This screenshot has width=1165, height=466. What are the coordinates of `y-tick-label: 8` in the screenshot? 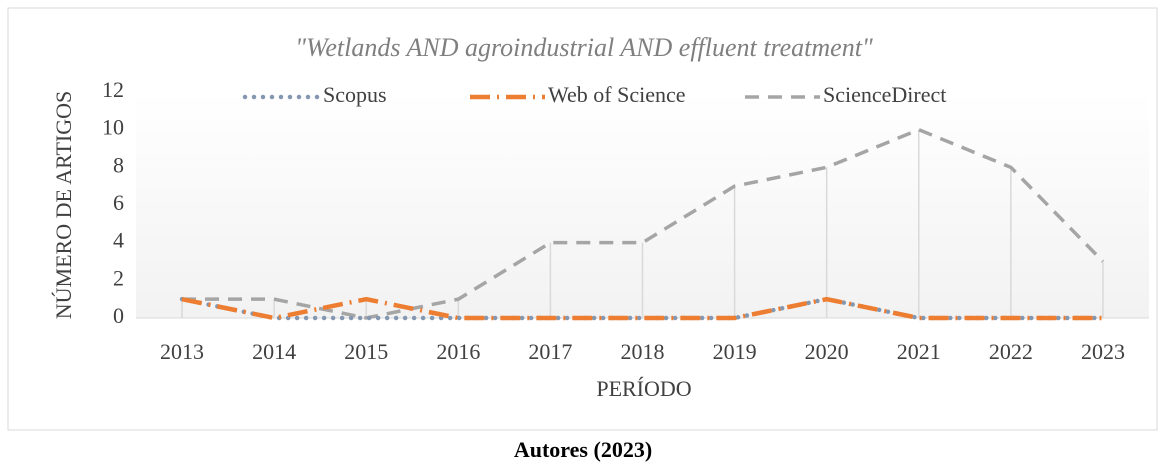 It's located at (118, 164).